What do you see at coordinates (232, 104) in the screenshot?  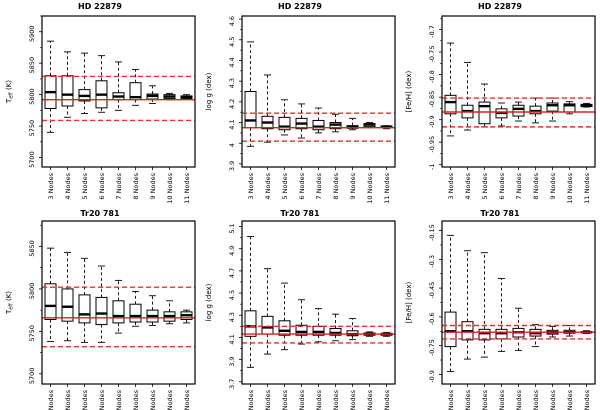 I see `y-tick-label: 4.2` at bounding box center [232, 104].